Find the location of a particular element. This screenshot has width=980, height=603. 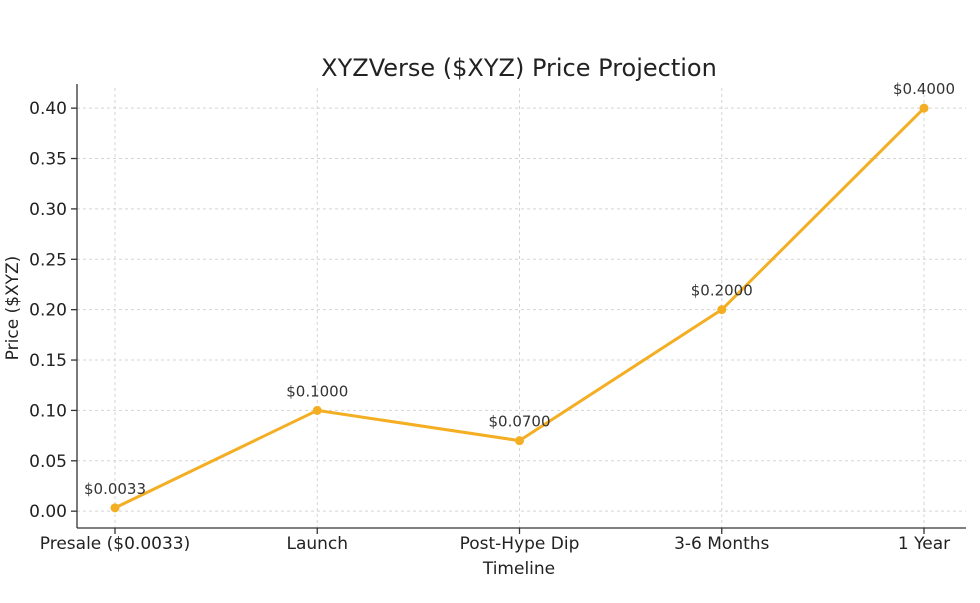

data-label: $0.0033 is located at coordinates (115, 489).